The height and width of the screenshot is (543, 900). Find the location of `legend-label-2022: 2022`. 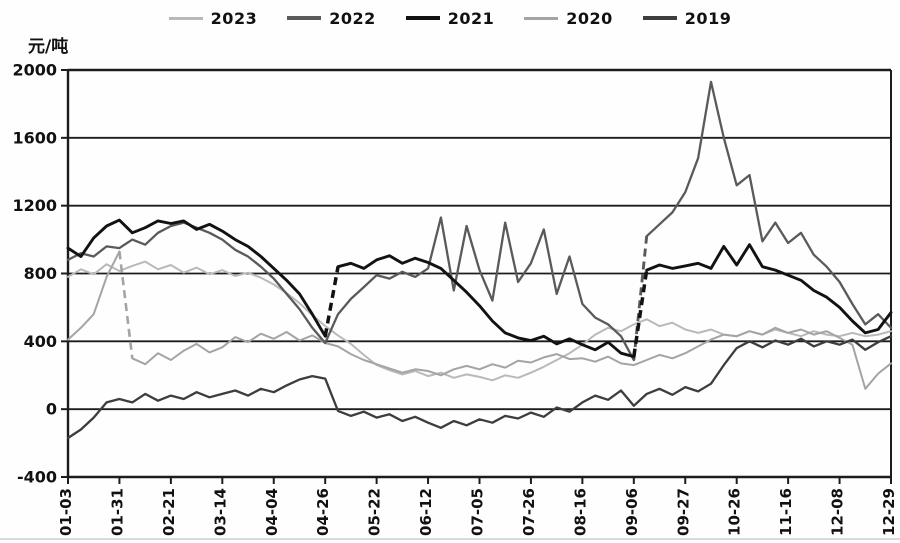

legend-label-2022: 2022 is located at coordinates (352, 18).